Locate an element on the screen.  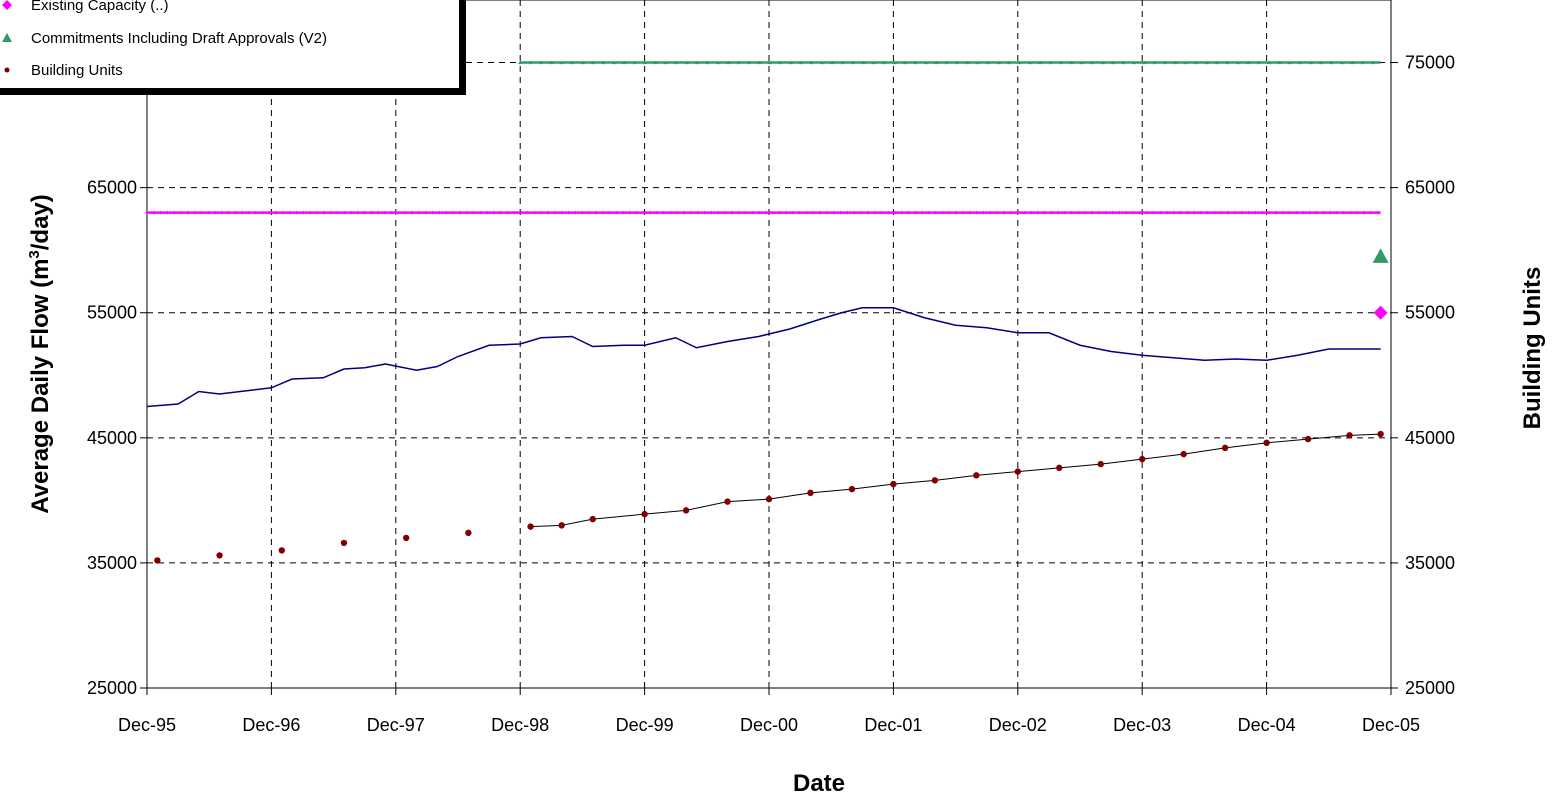
x-tick-label: Dec-97 is located at coordinates (396, 725).